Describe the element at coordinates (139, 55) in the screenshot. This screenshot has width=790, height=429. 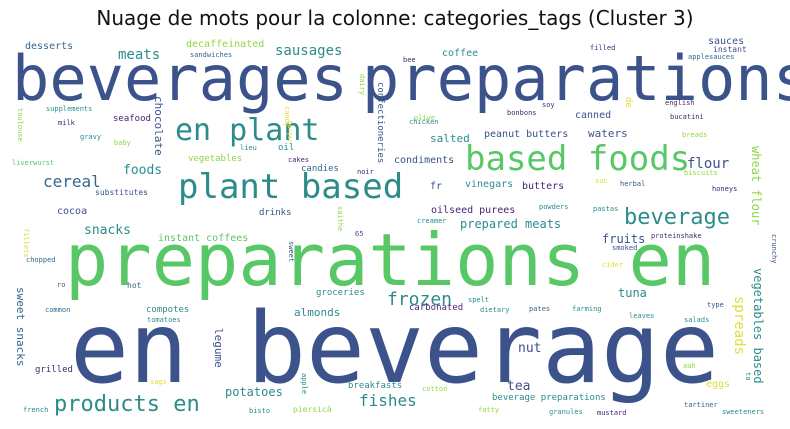
I see `word-meats: meats` at that location.